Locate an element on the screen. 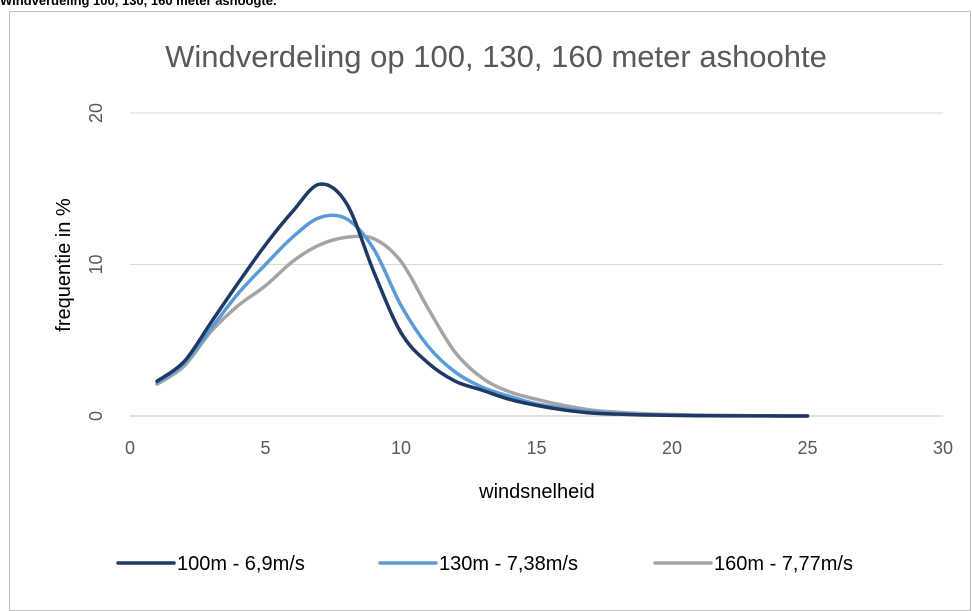  legend-label: 100m - 6,9m/s is located at coordinates (241, 564).